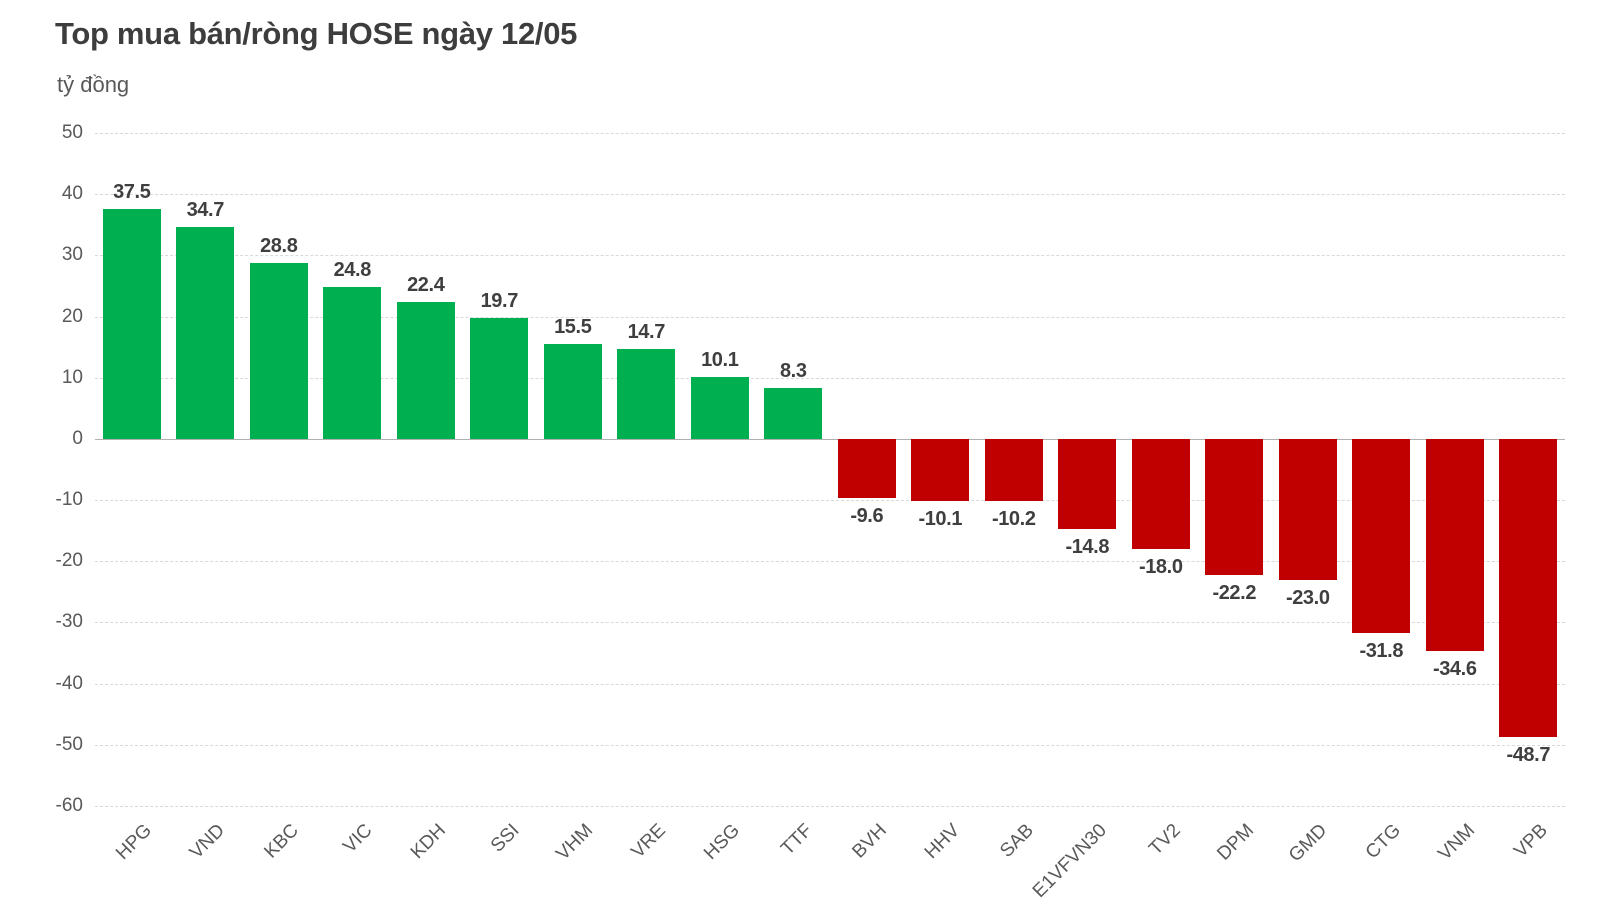 The height and width of the screenshot is (900, 1600). What do you see at coordinates (316, 33) in the screenshot?
I see `chart-title: Top mua bán/ròng HOSE ngày 12/05` at bounding box center [316, 33].